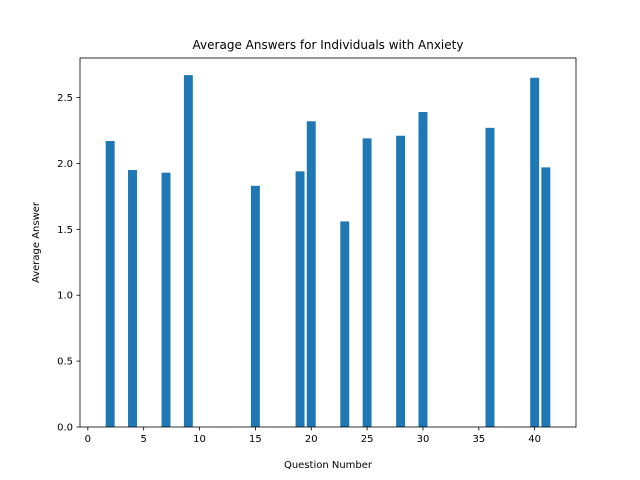  I want to click on bar-q7, so click(166, 299).